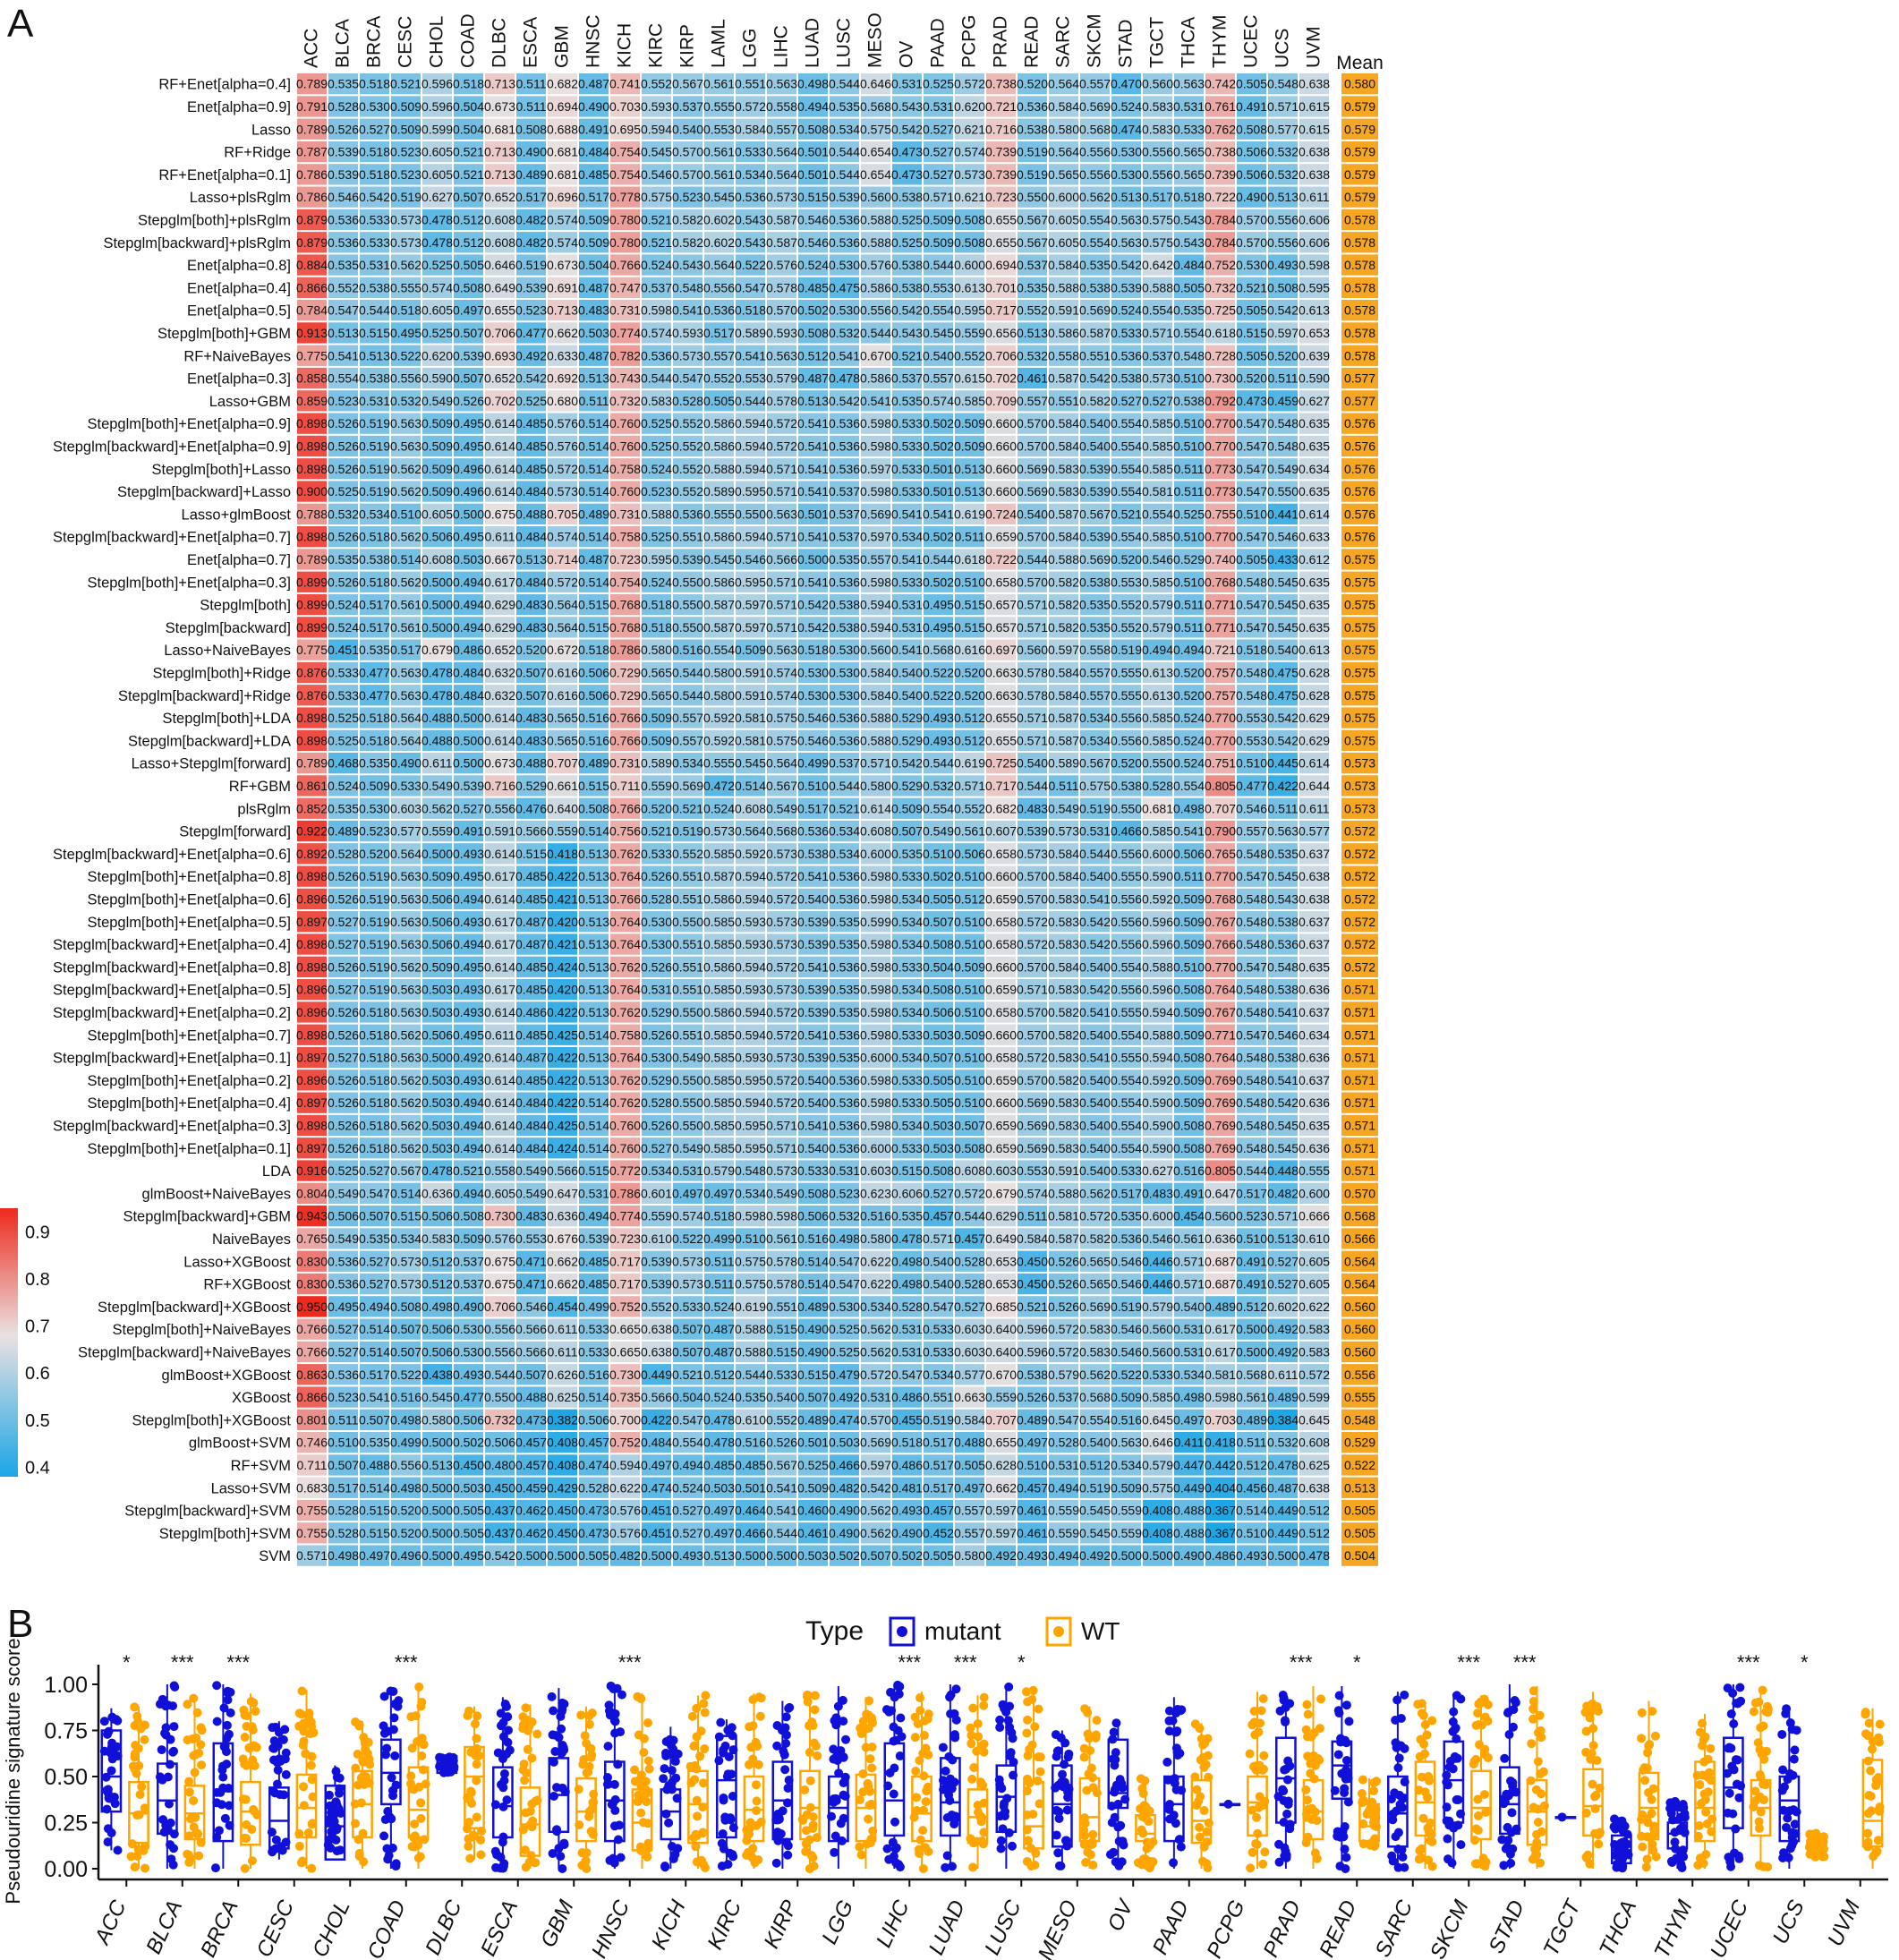 The height and width of the screenshot is (1960, 1899). Describe the element at coordinates (531, 808) in the screenshot. I see `cell-value: 0.476` at that location.